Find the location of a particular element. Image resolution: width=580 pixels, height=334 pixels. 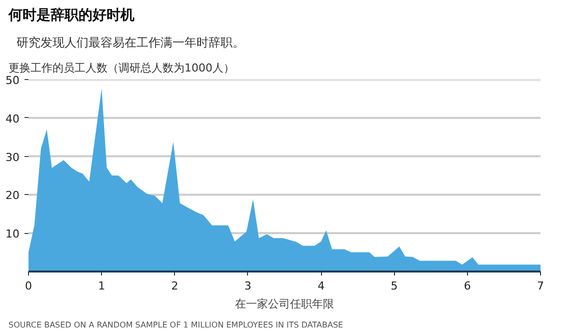

x-tick-label: 3 is located at coordinates (248, 286).